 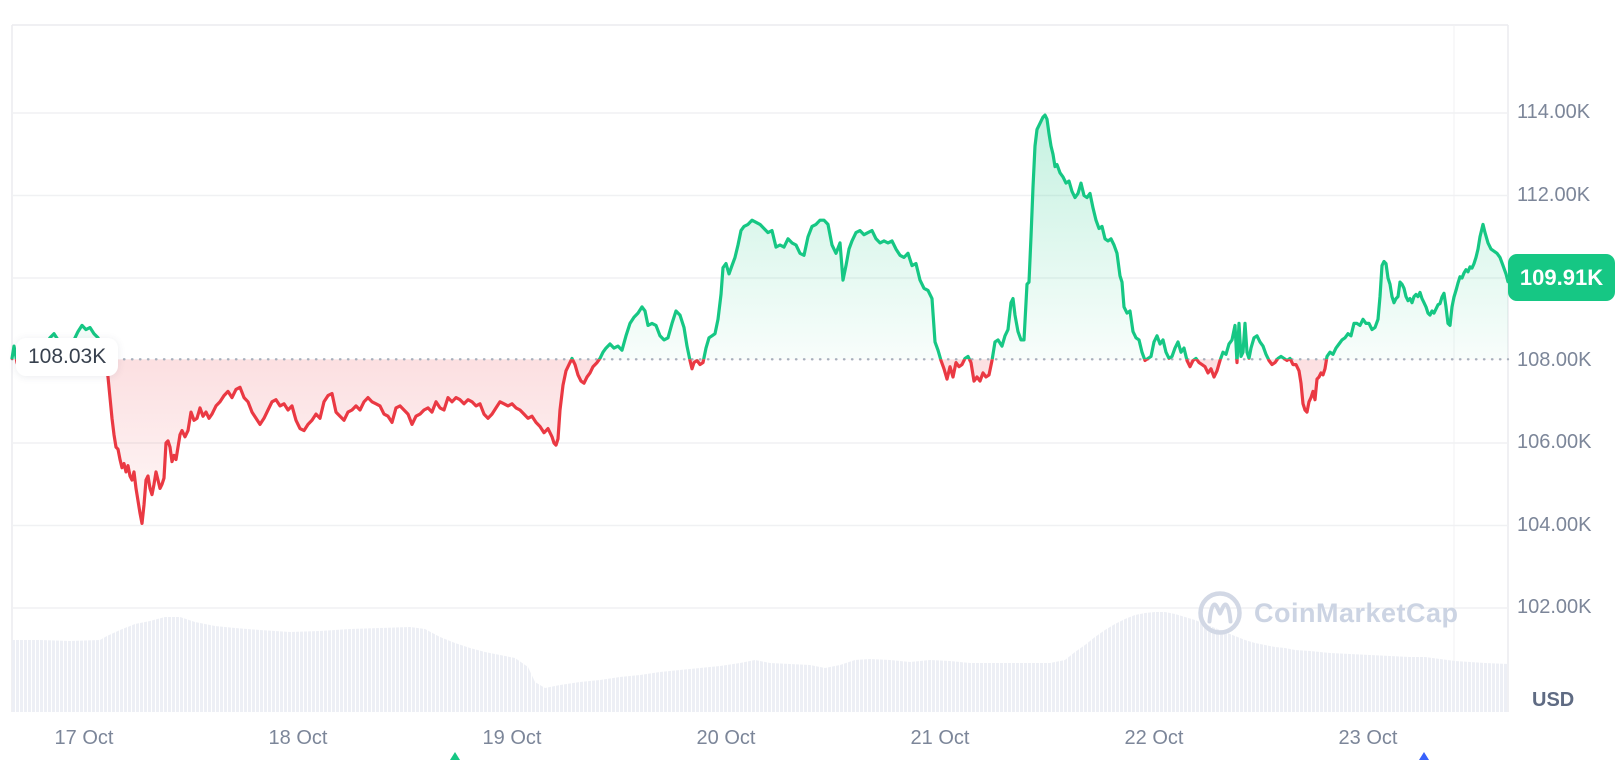 I want to click on volume-area, so click(x=760, y=662).